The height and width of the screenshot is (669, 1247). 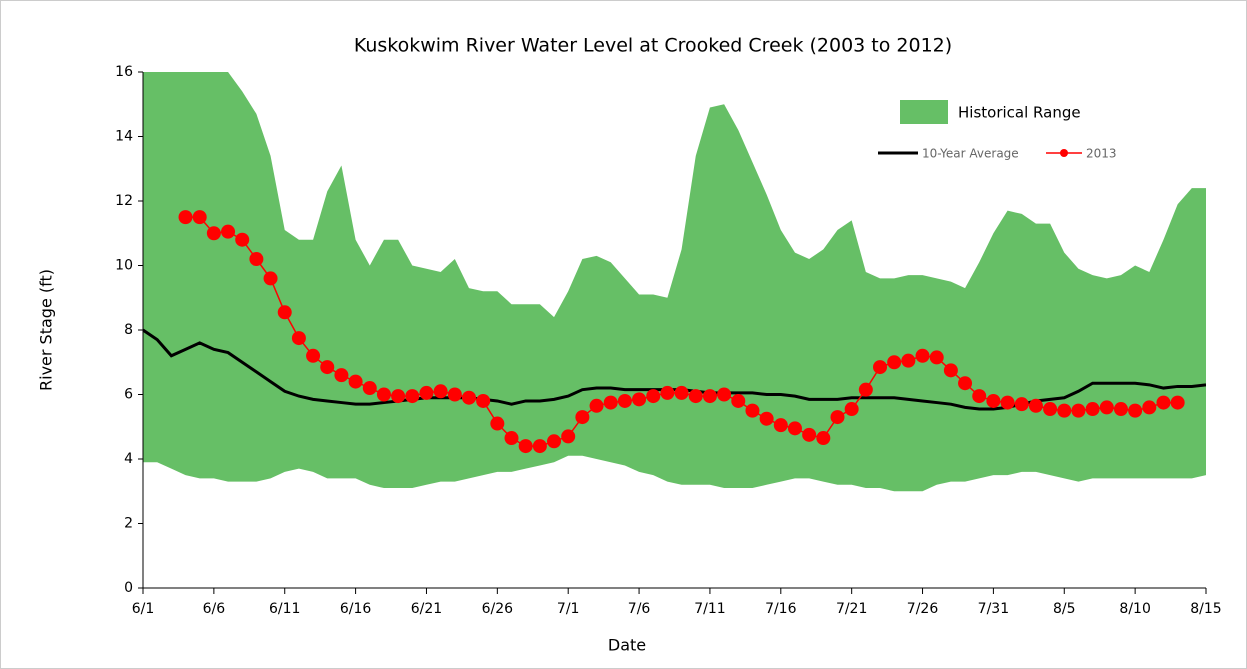 What do you see at coordinates (426, 609) in the screenshot?
I see `x-tick-label: 6/21` at bounding box center [426, 609].